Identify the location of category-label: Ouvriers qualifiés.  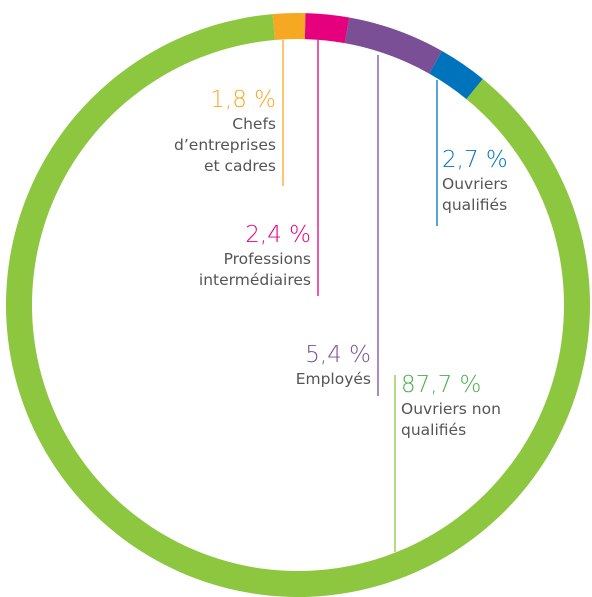
(475, 194).